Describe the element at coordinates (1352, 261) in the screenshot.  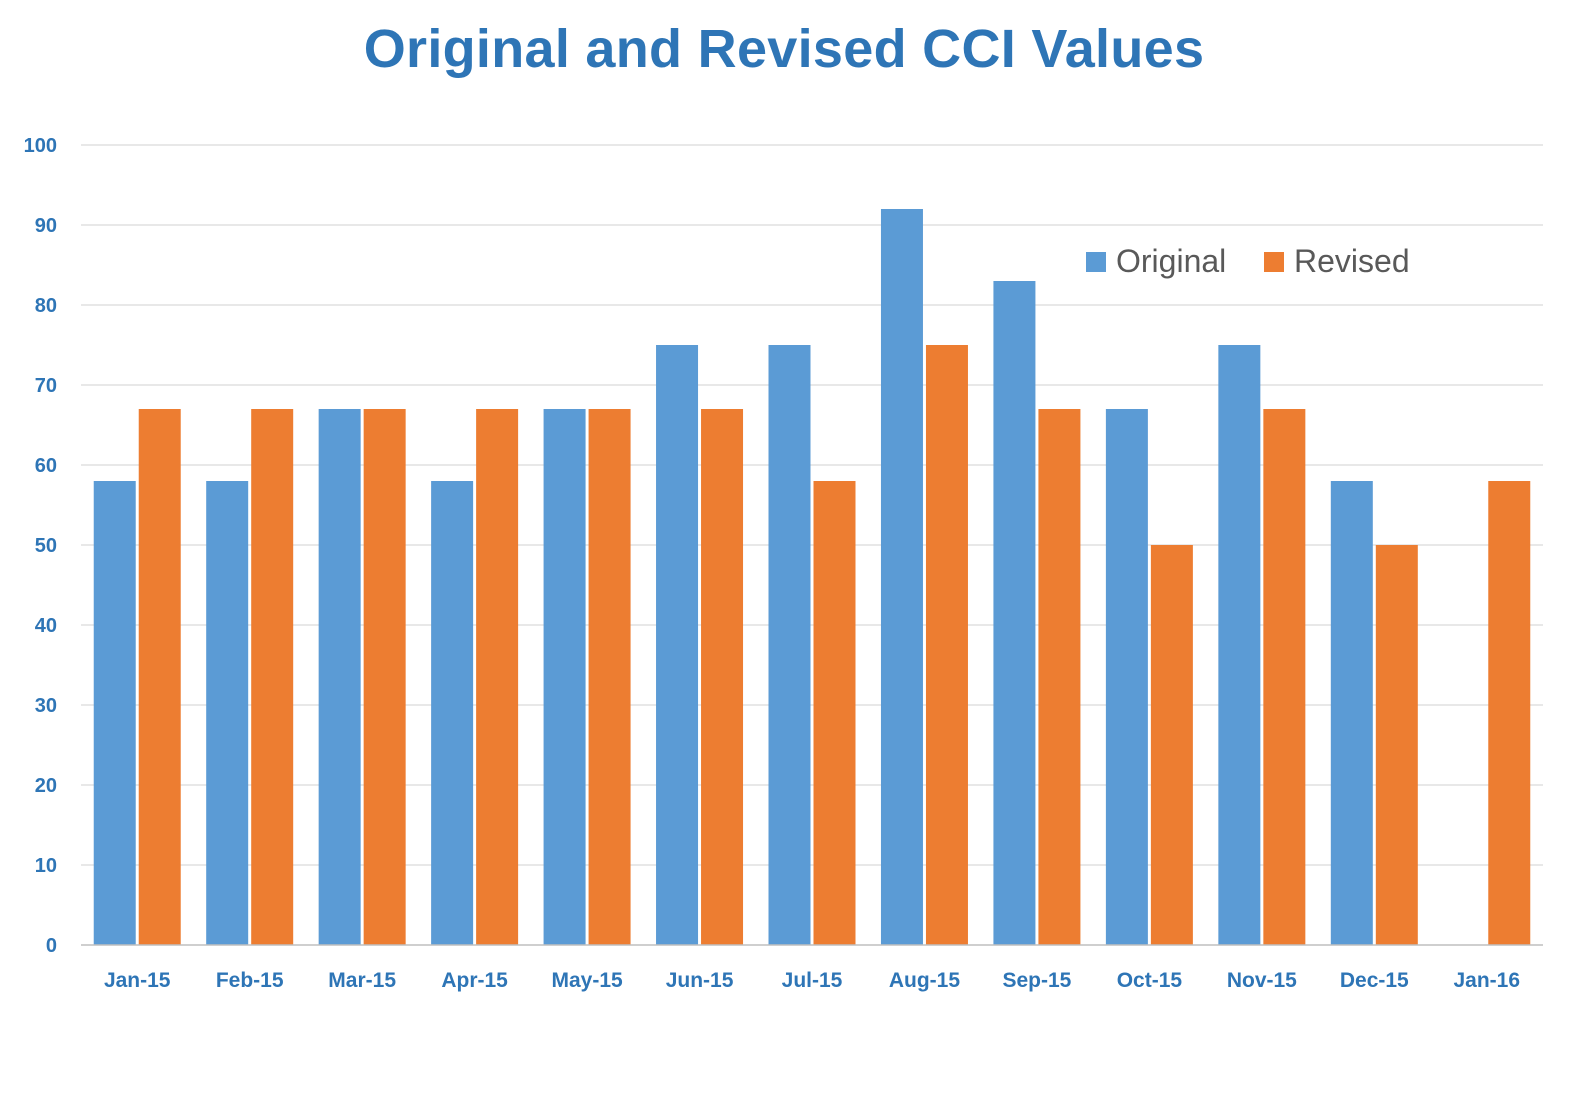
I see `legend-label-revised: Revised` at that location.